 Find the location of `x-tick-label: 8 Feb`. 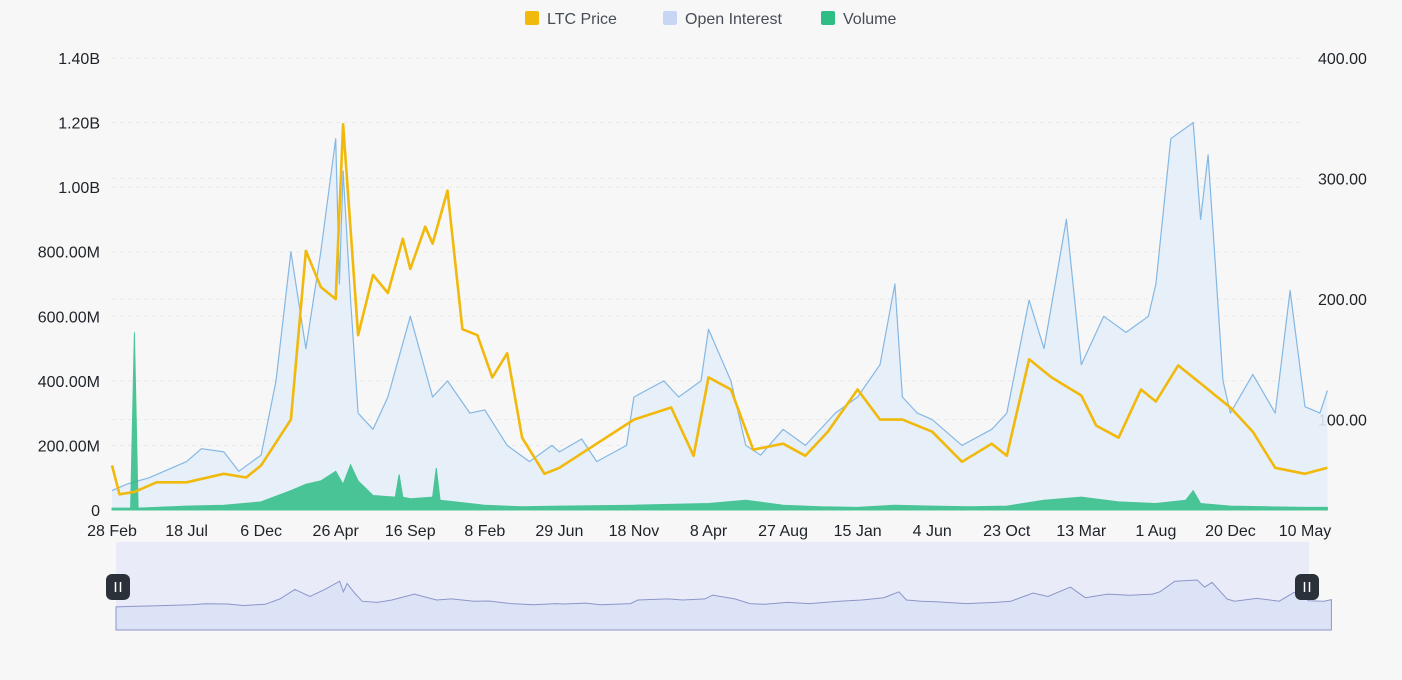

x-tick-label: 8 Feb is located at coordinates (484, 531).